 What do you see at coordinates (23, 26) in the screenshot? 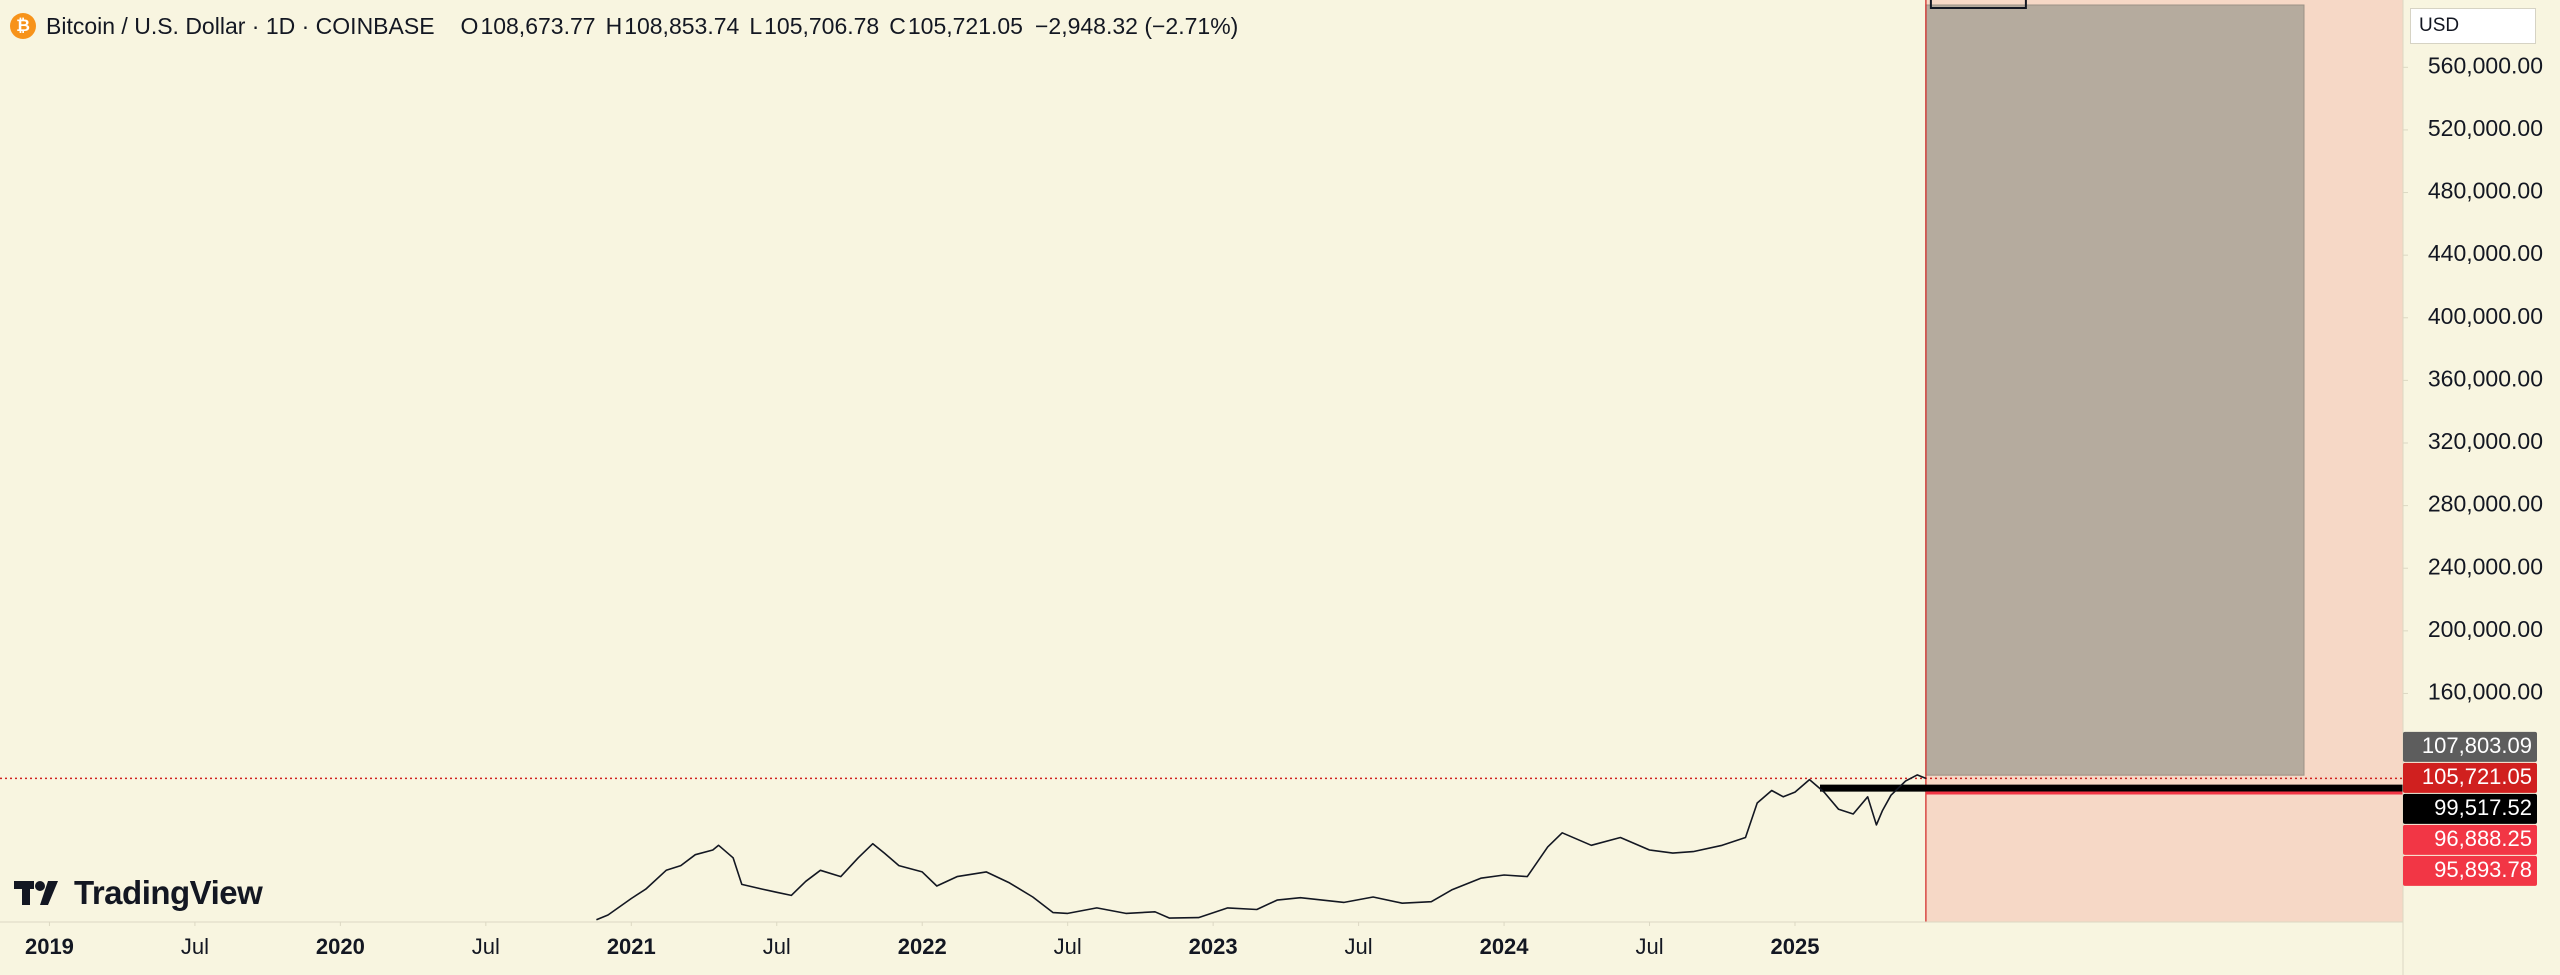
I see `coin-icon: ₿` at bounding box center [23, 26].